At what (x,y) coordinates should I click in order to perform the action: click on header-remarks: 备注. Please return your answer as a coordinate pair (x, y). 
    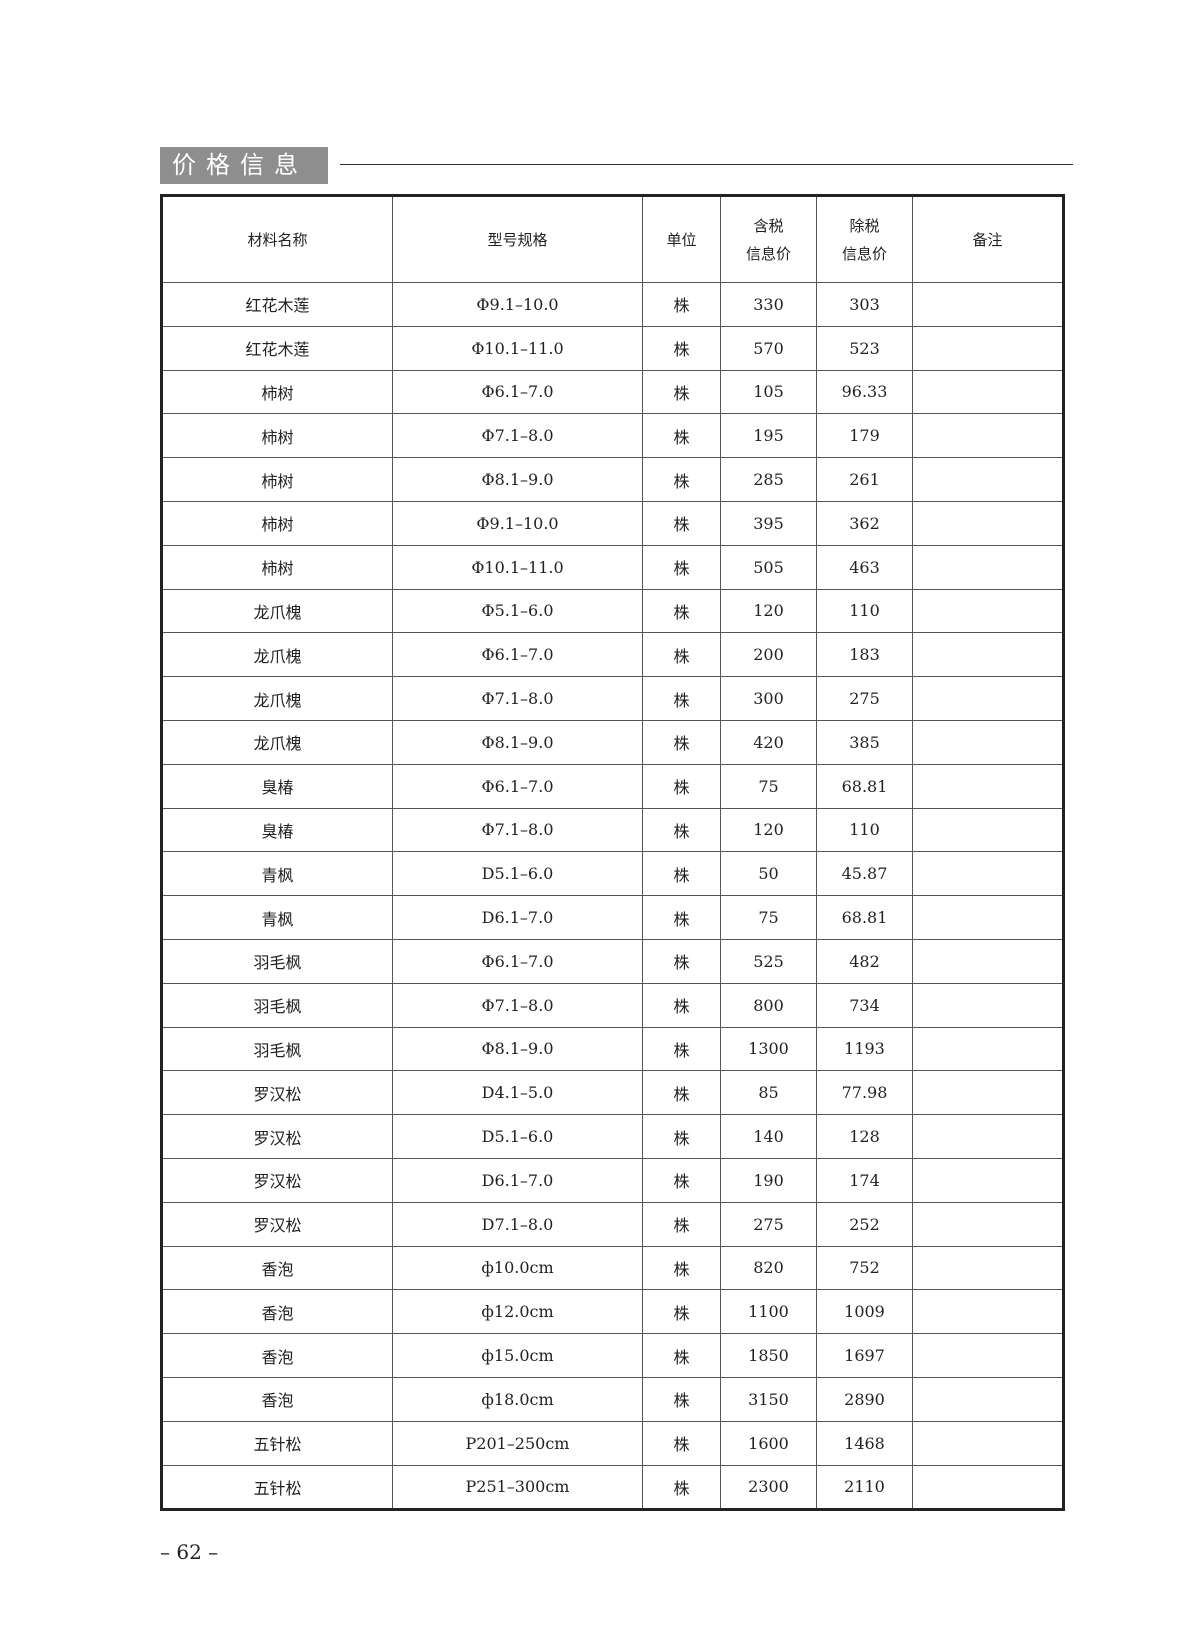
    Looking at the image, I should click on (988, 239).